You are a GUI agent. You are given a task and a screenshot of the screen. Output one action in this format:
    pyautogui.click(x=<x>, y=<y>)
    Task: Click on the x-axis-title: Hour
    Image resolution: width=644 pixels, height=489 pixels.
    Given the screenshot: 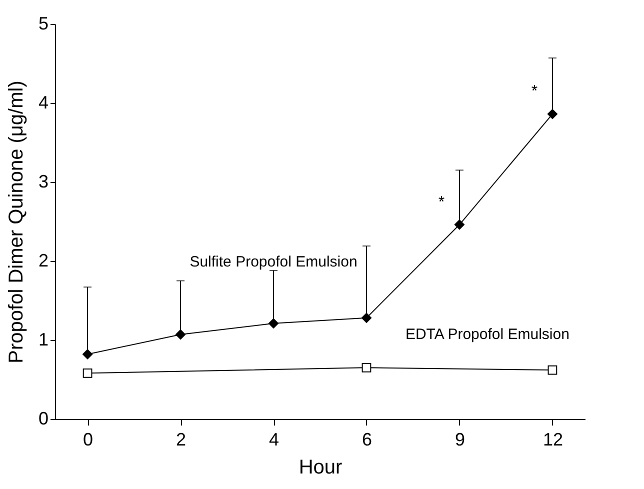 What is the action you would take?
    pyautogui.click(x=320, y=467)
    